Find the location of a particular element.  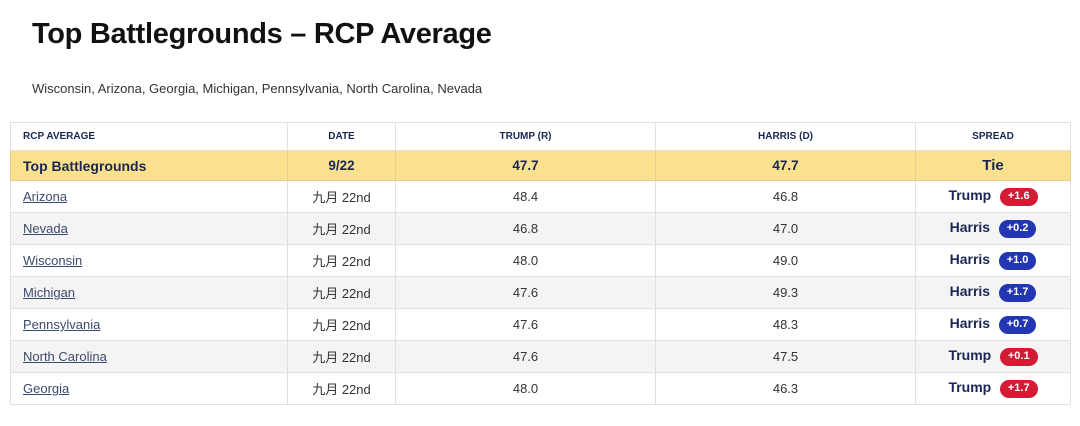

state-link: Nevada is located at coordinates (45, 228).